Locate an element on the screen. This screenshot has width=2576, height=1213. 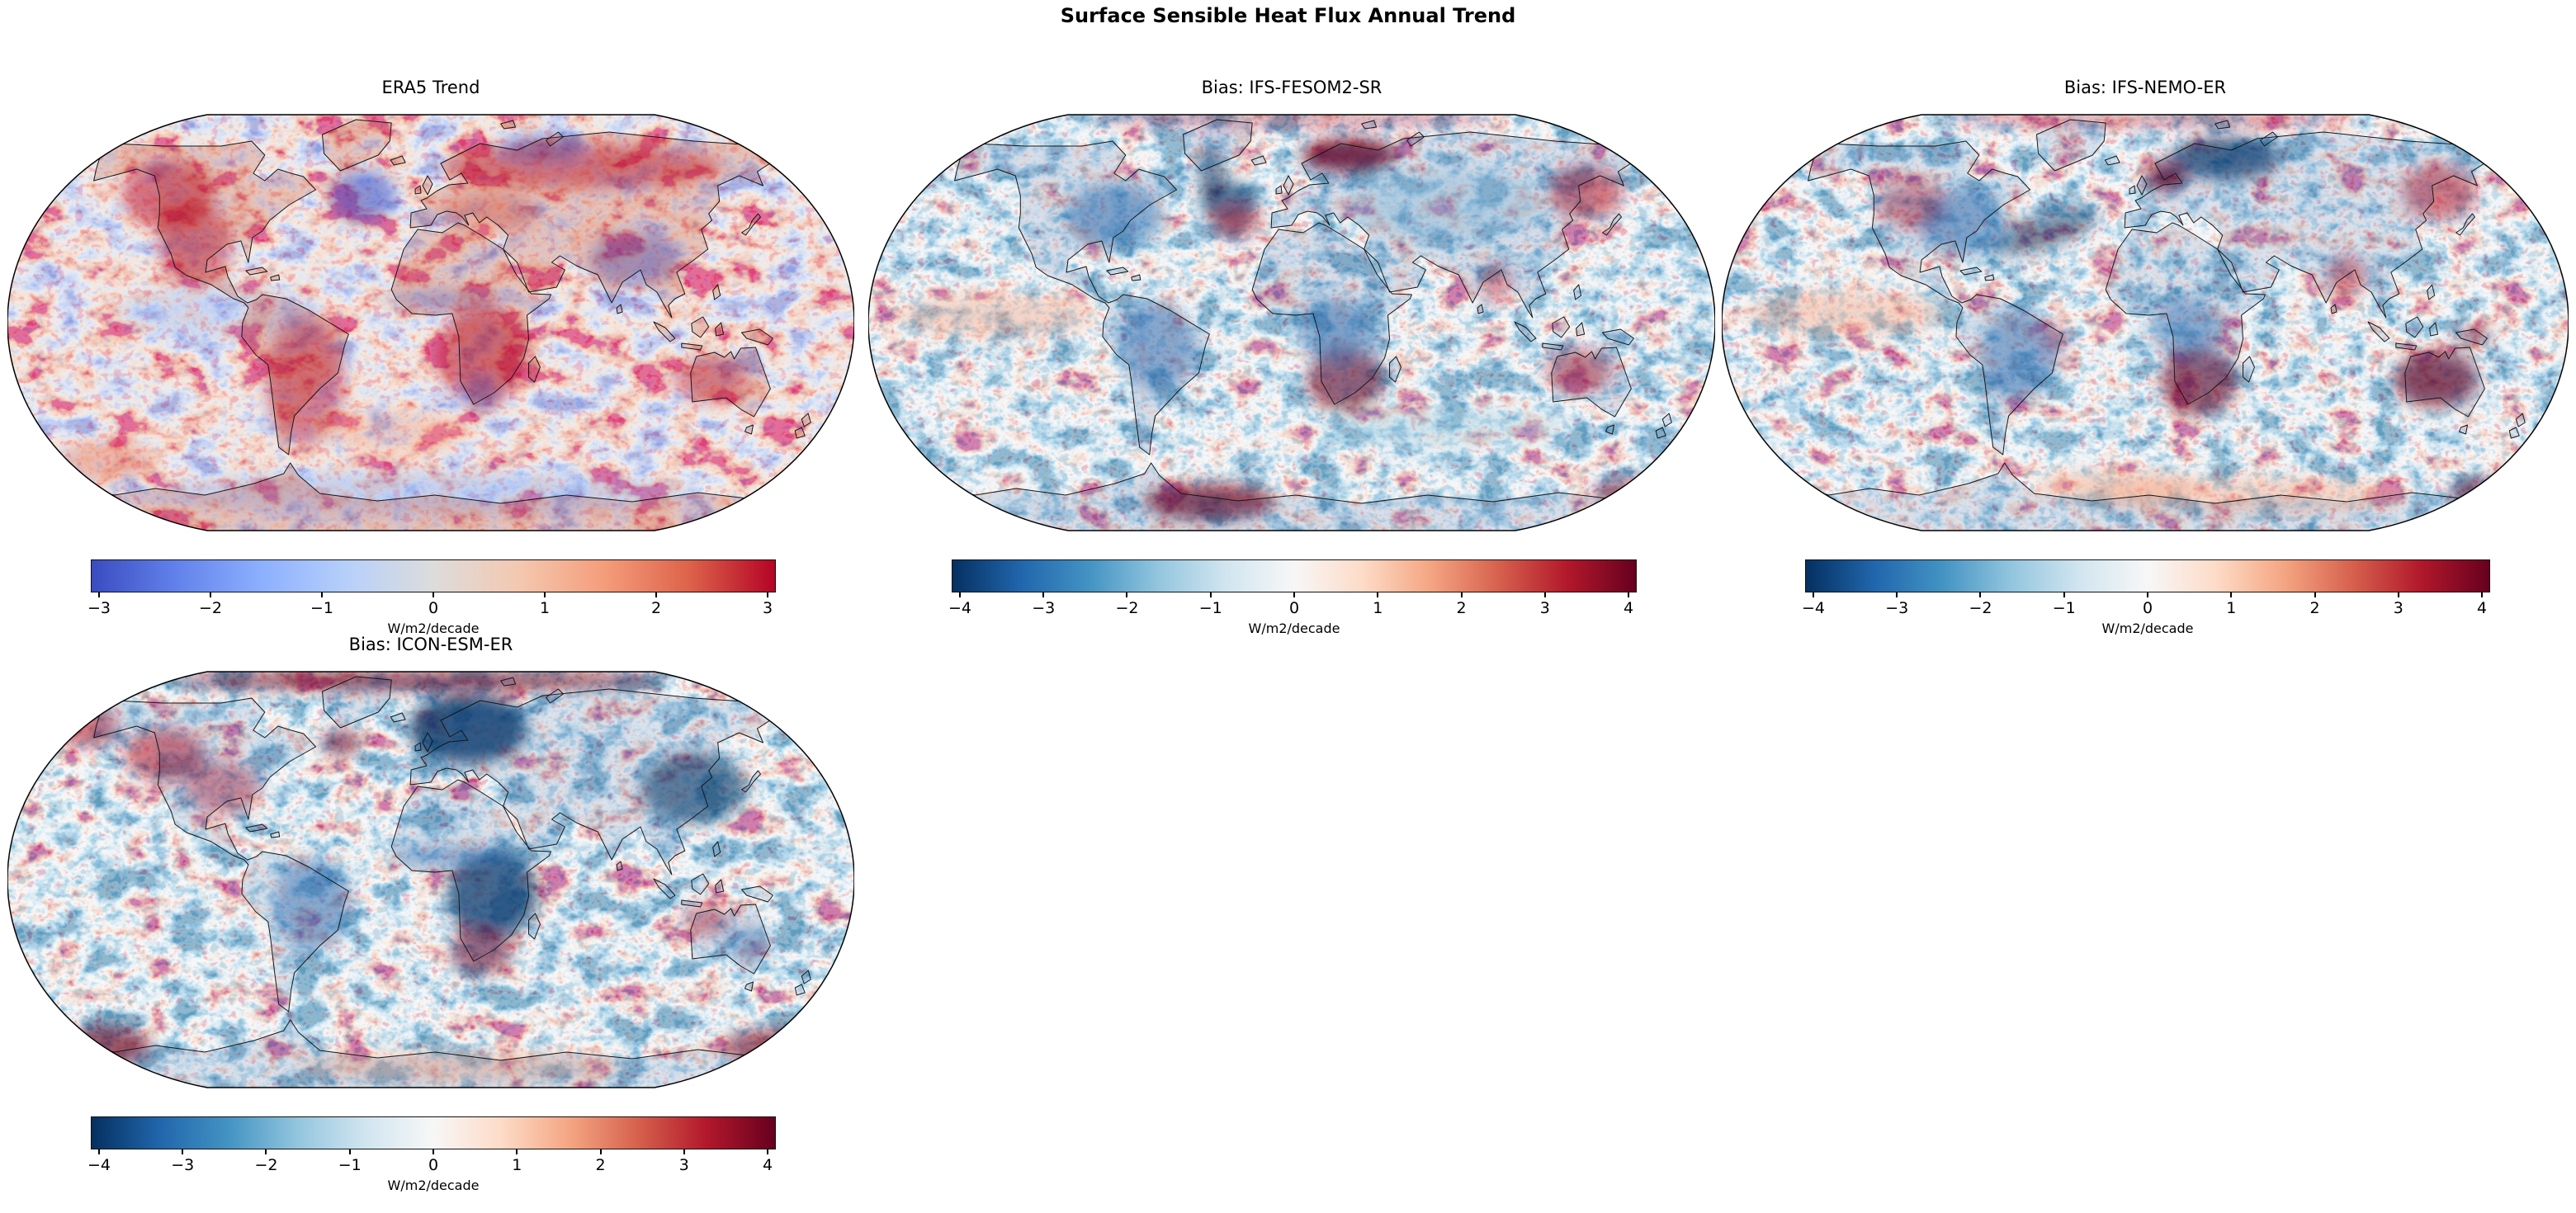
map-bias-icon-esm-er is located at coordinates (430, 880).